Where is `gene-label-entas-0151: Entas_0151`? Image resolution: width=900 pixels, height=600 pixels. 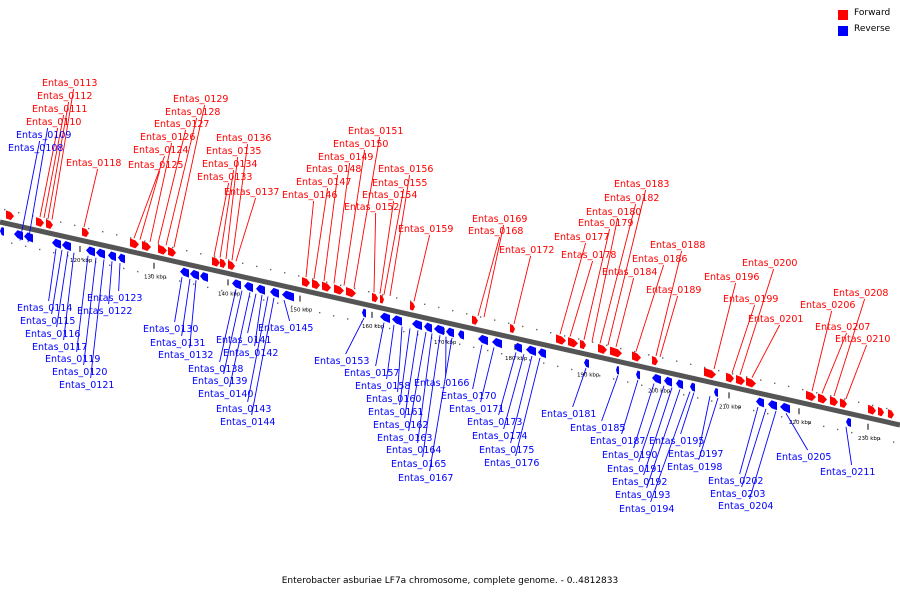 gene-label-entas-0151: Entas_0151 is located at coordinates (375, 131).